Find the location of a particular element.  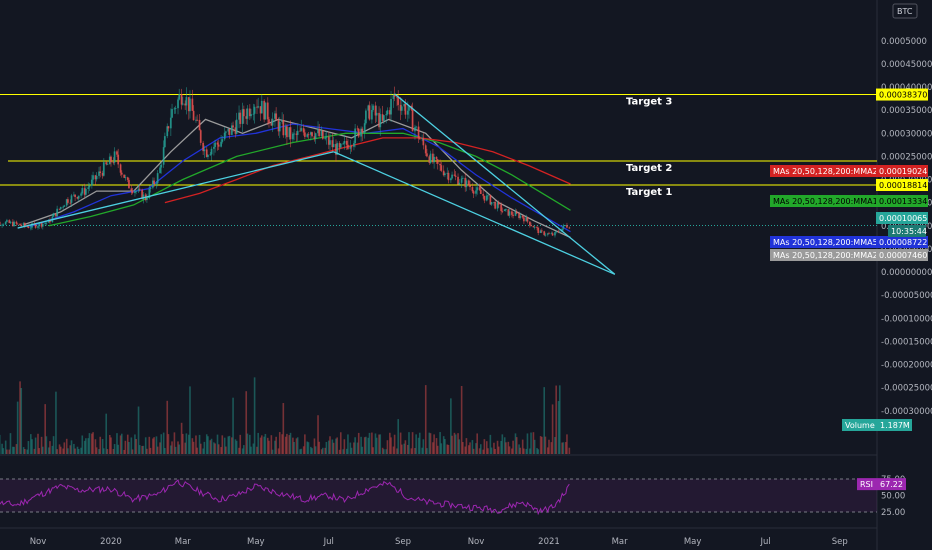

rsi-line is located at coordinates (285, 497).